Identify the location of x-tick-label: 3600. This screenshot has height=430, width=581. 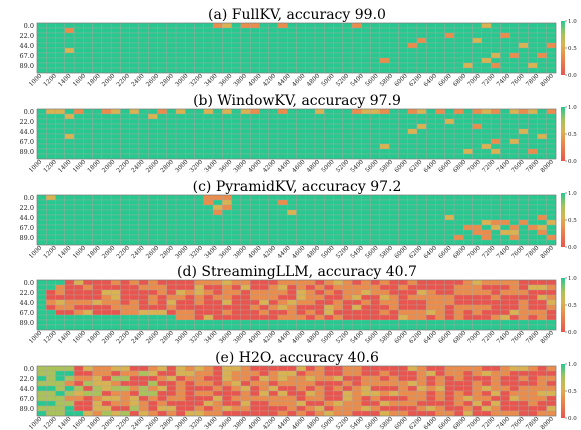
(226, 166).